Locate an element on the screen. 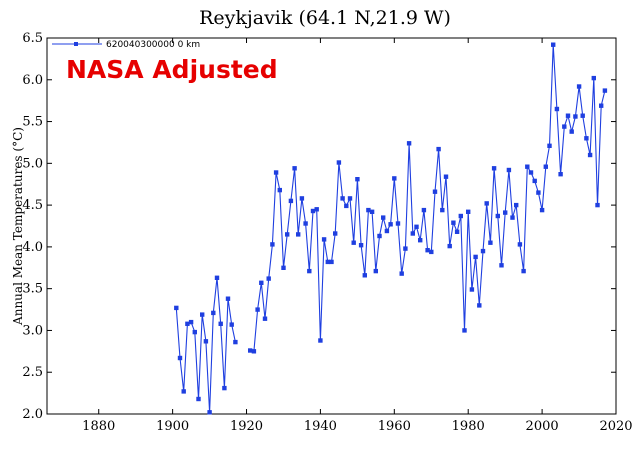 This screenshot has height=451, width=640. x-tick-label: 2000 is located at coordinates (542, 426).